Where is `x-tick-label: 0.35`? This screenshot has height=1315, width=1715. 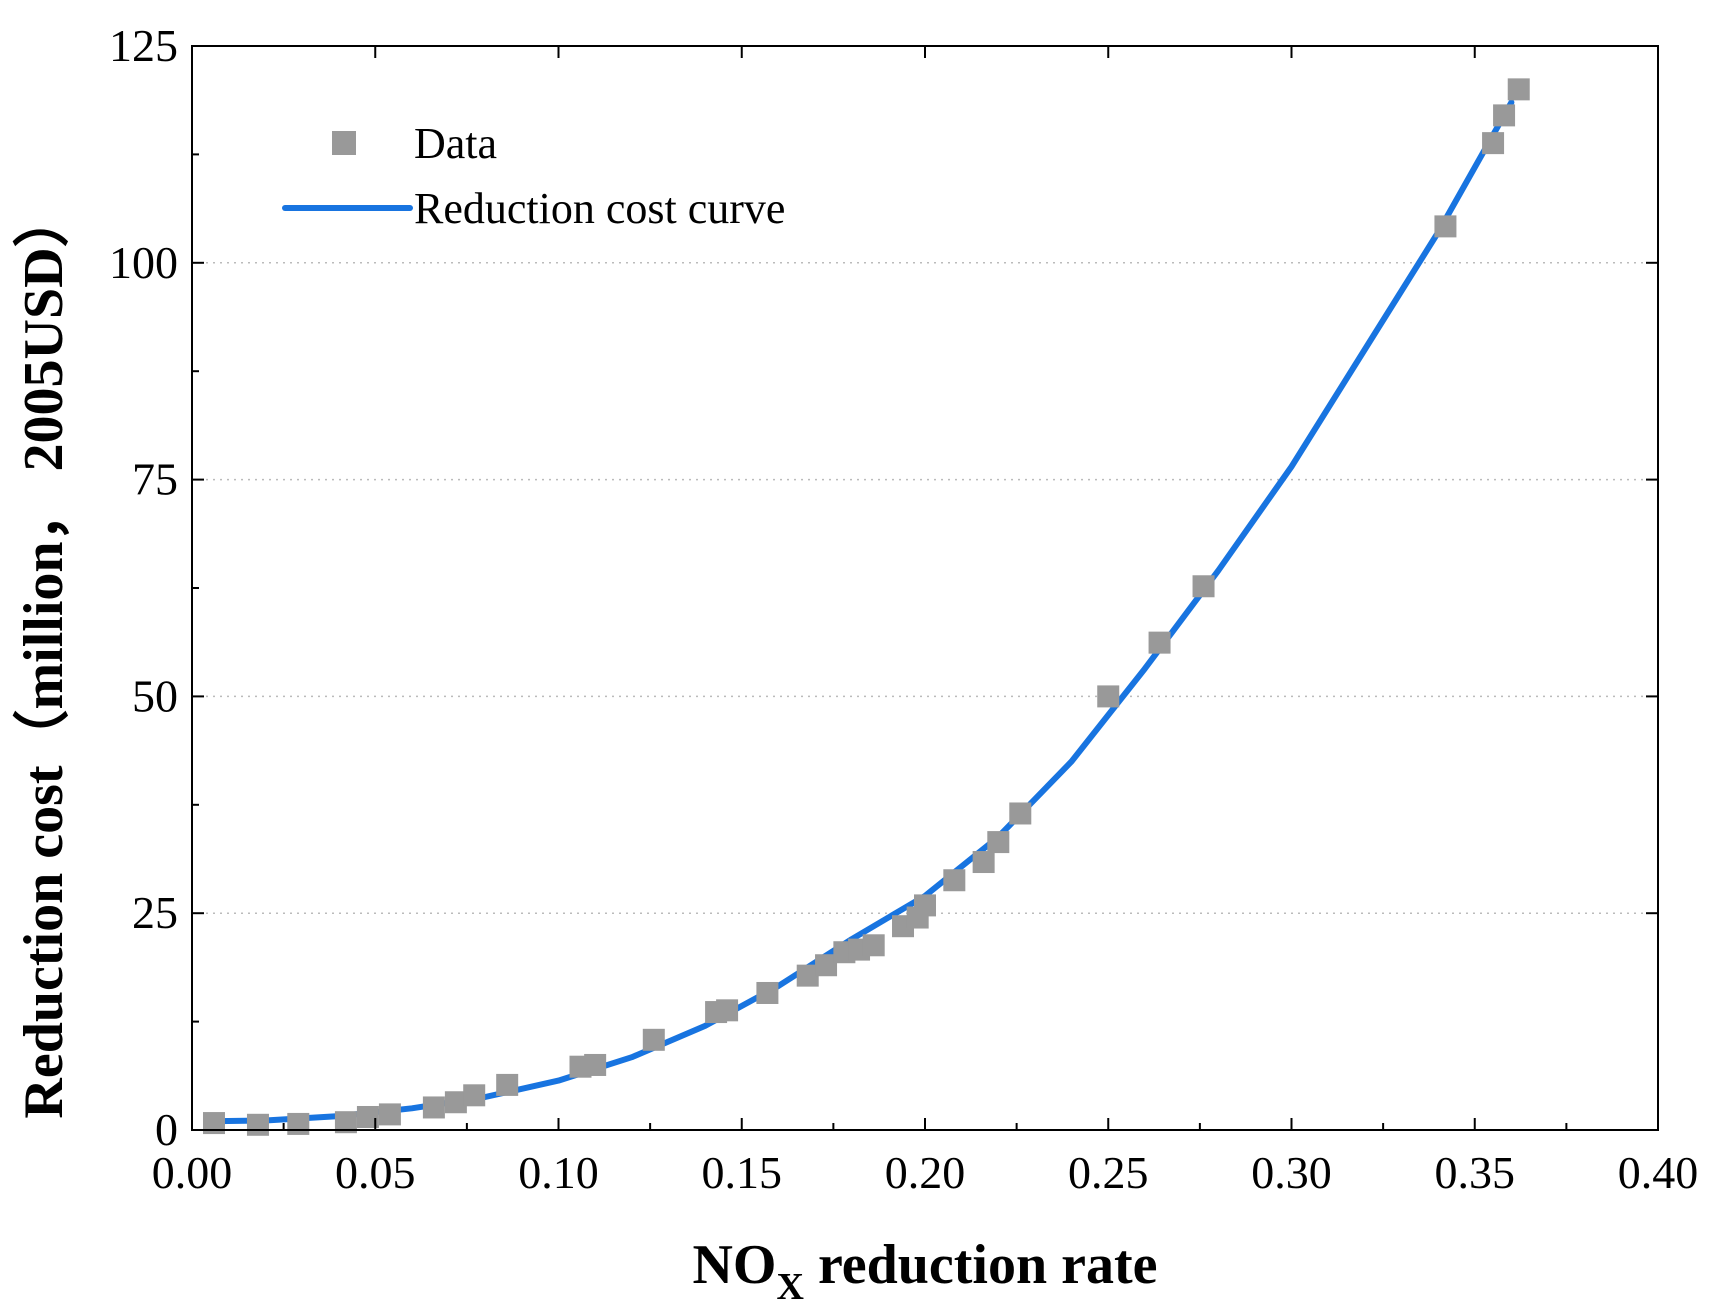 x-tick-label: 0.35 is located at coordinates (1475, 1172).